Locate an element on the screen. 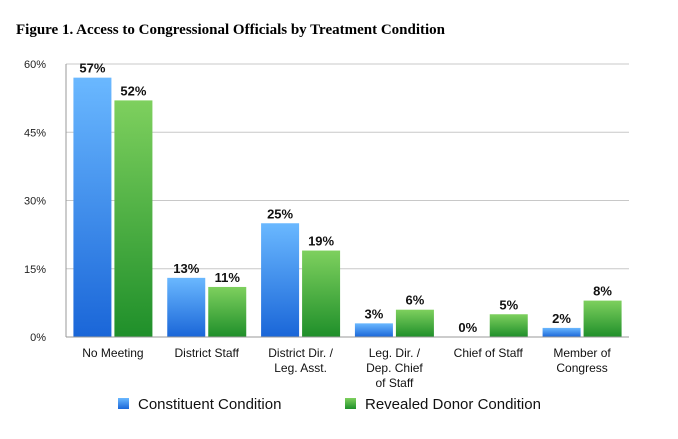  legend-label: Revealed Donor Condition is located at coordinates (453, 404).